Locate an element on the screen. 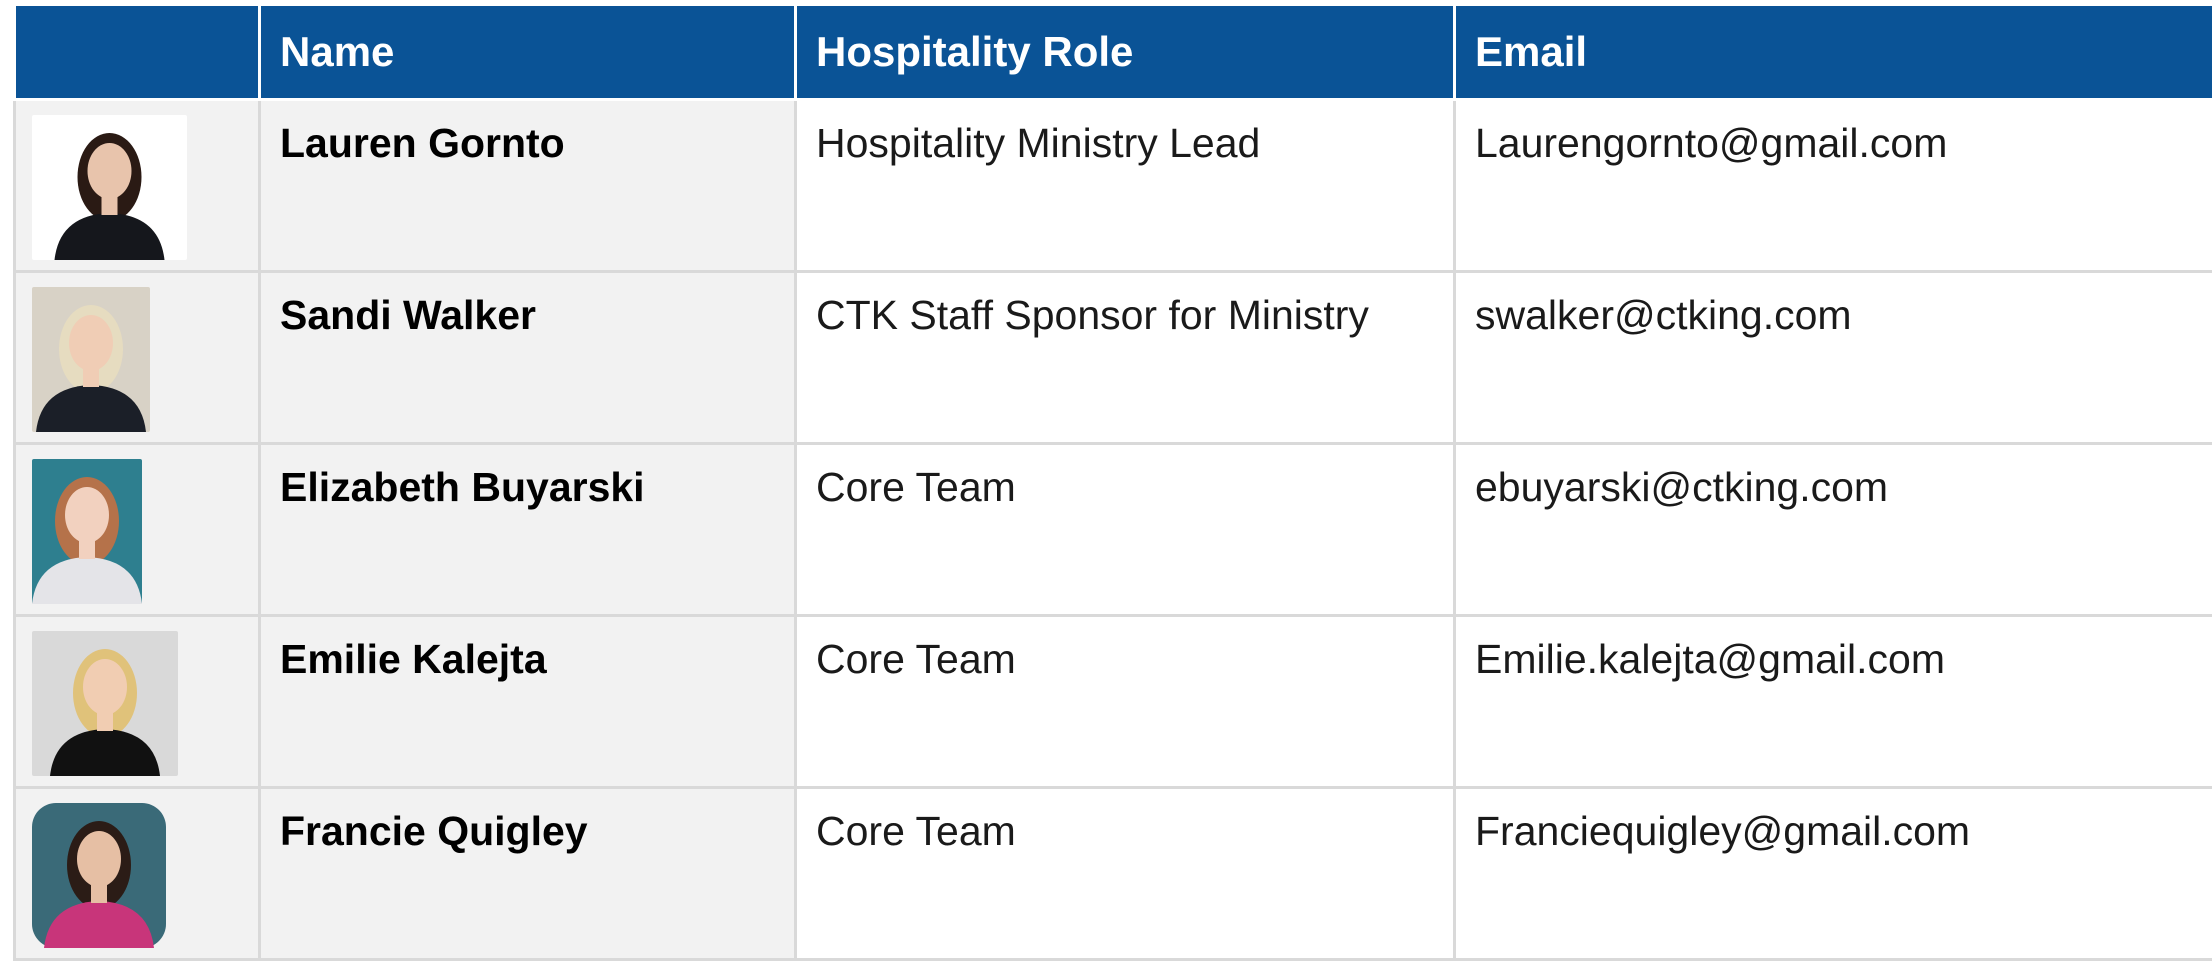 Image resolution: width=2212 pixels, height=961 pixels. cell-text: Name is located at coordinates (527, 52).